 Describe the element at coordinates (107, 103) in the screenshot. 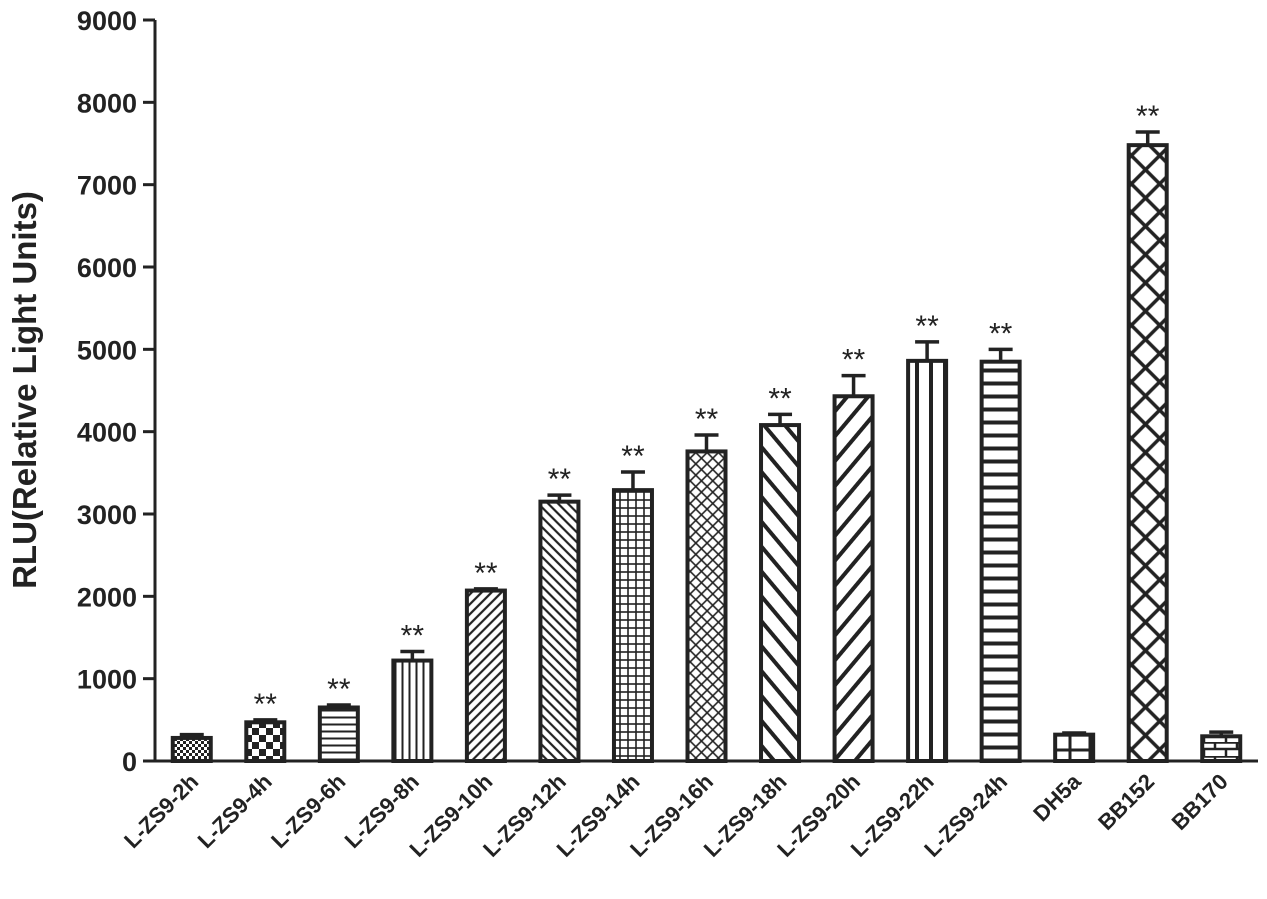

I see `y-tick-label: 8000` at that location.